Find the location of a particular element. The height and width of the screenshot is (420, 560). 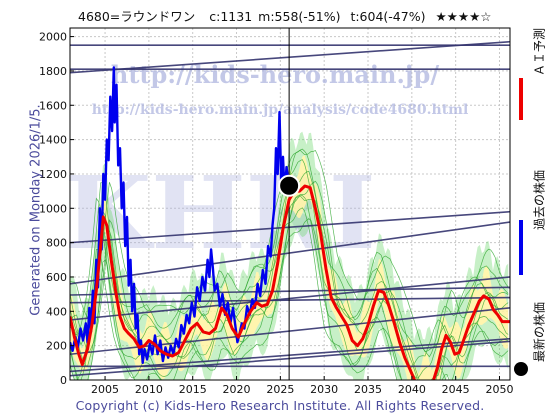

legend-past: 過去の株価 is located at coordinates (533, 220).